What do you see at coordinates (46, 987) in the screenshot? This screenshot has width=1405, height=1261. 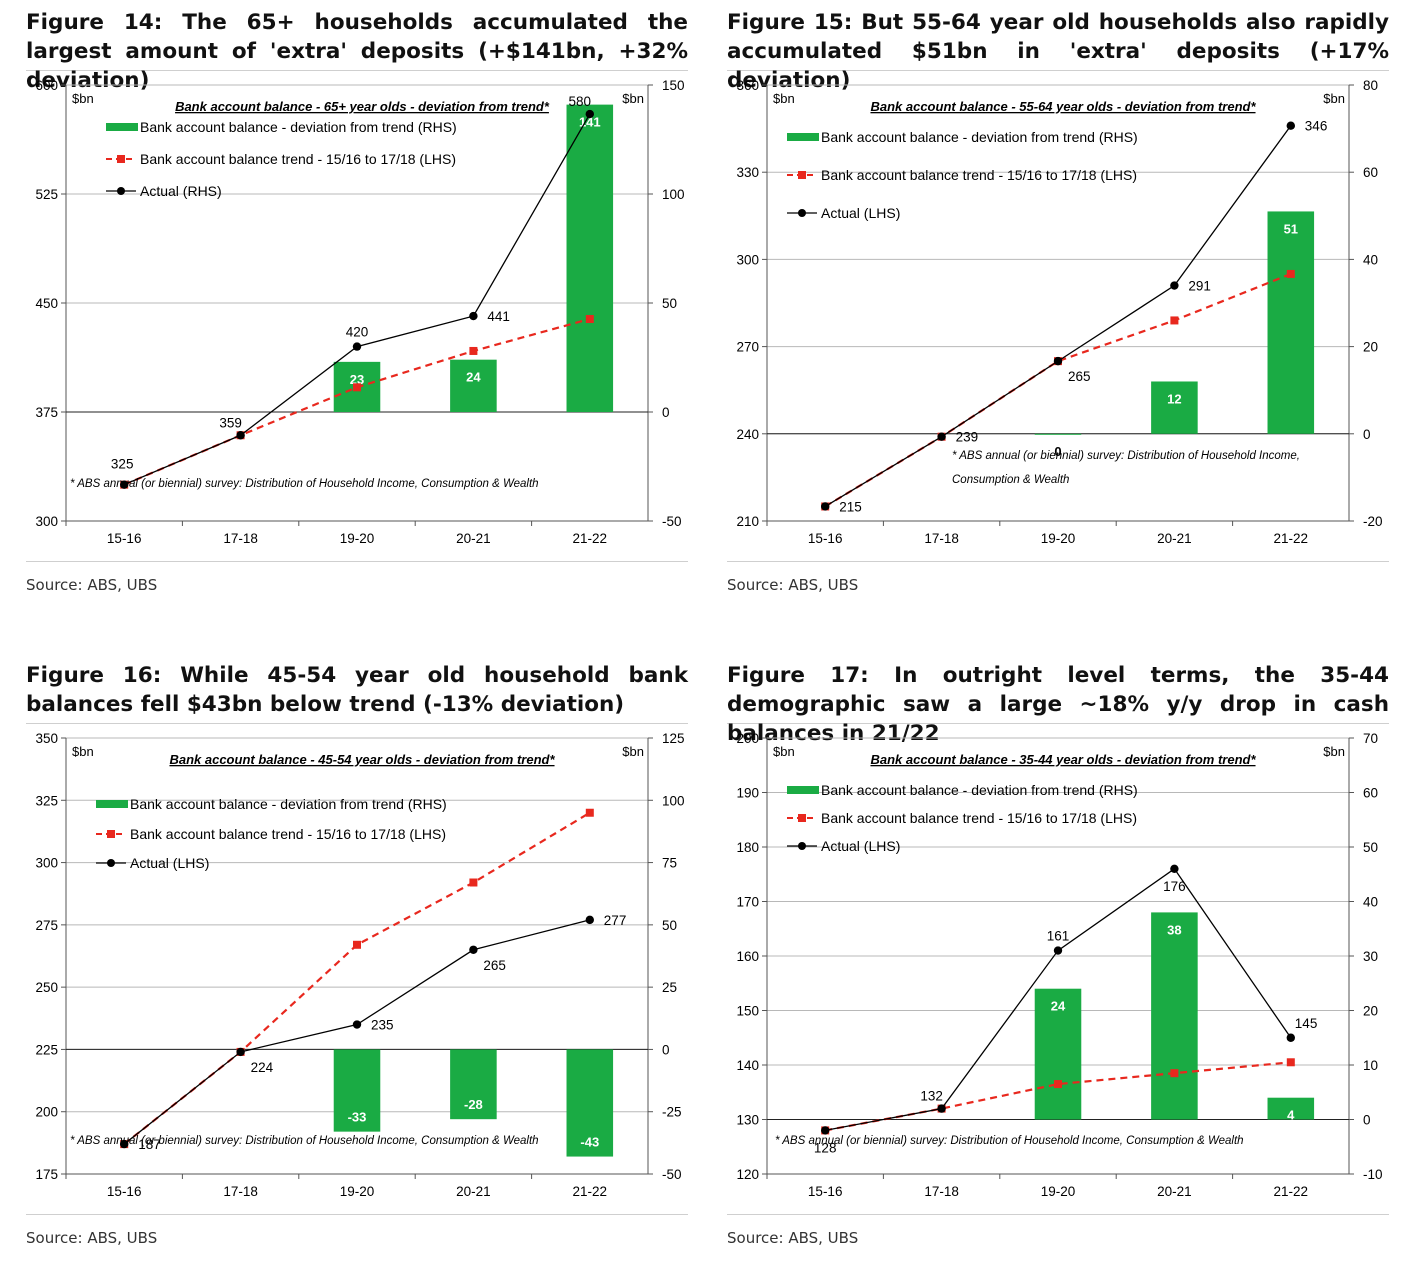 I see `left-tick-label: 250` at bounding box center [46, 987].